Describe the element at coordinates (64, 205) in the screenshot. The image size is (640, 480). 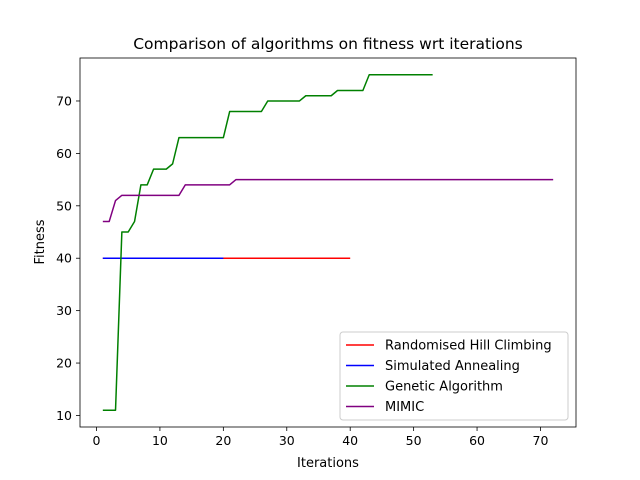
I see `y-tick-label: 50` at that location.